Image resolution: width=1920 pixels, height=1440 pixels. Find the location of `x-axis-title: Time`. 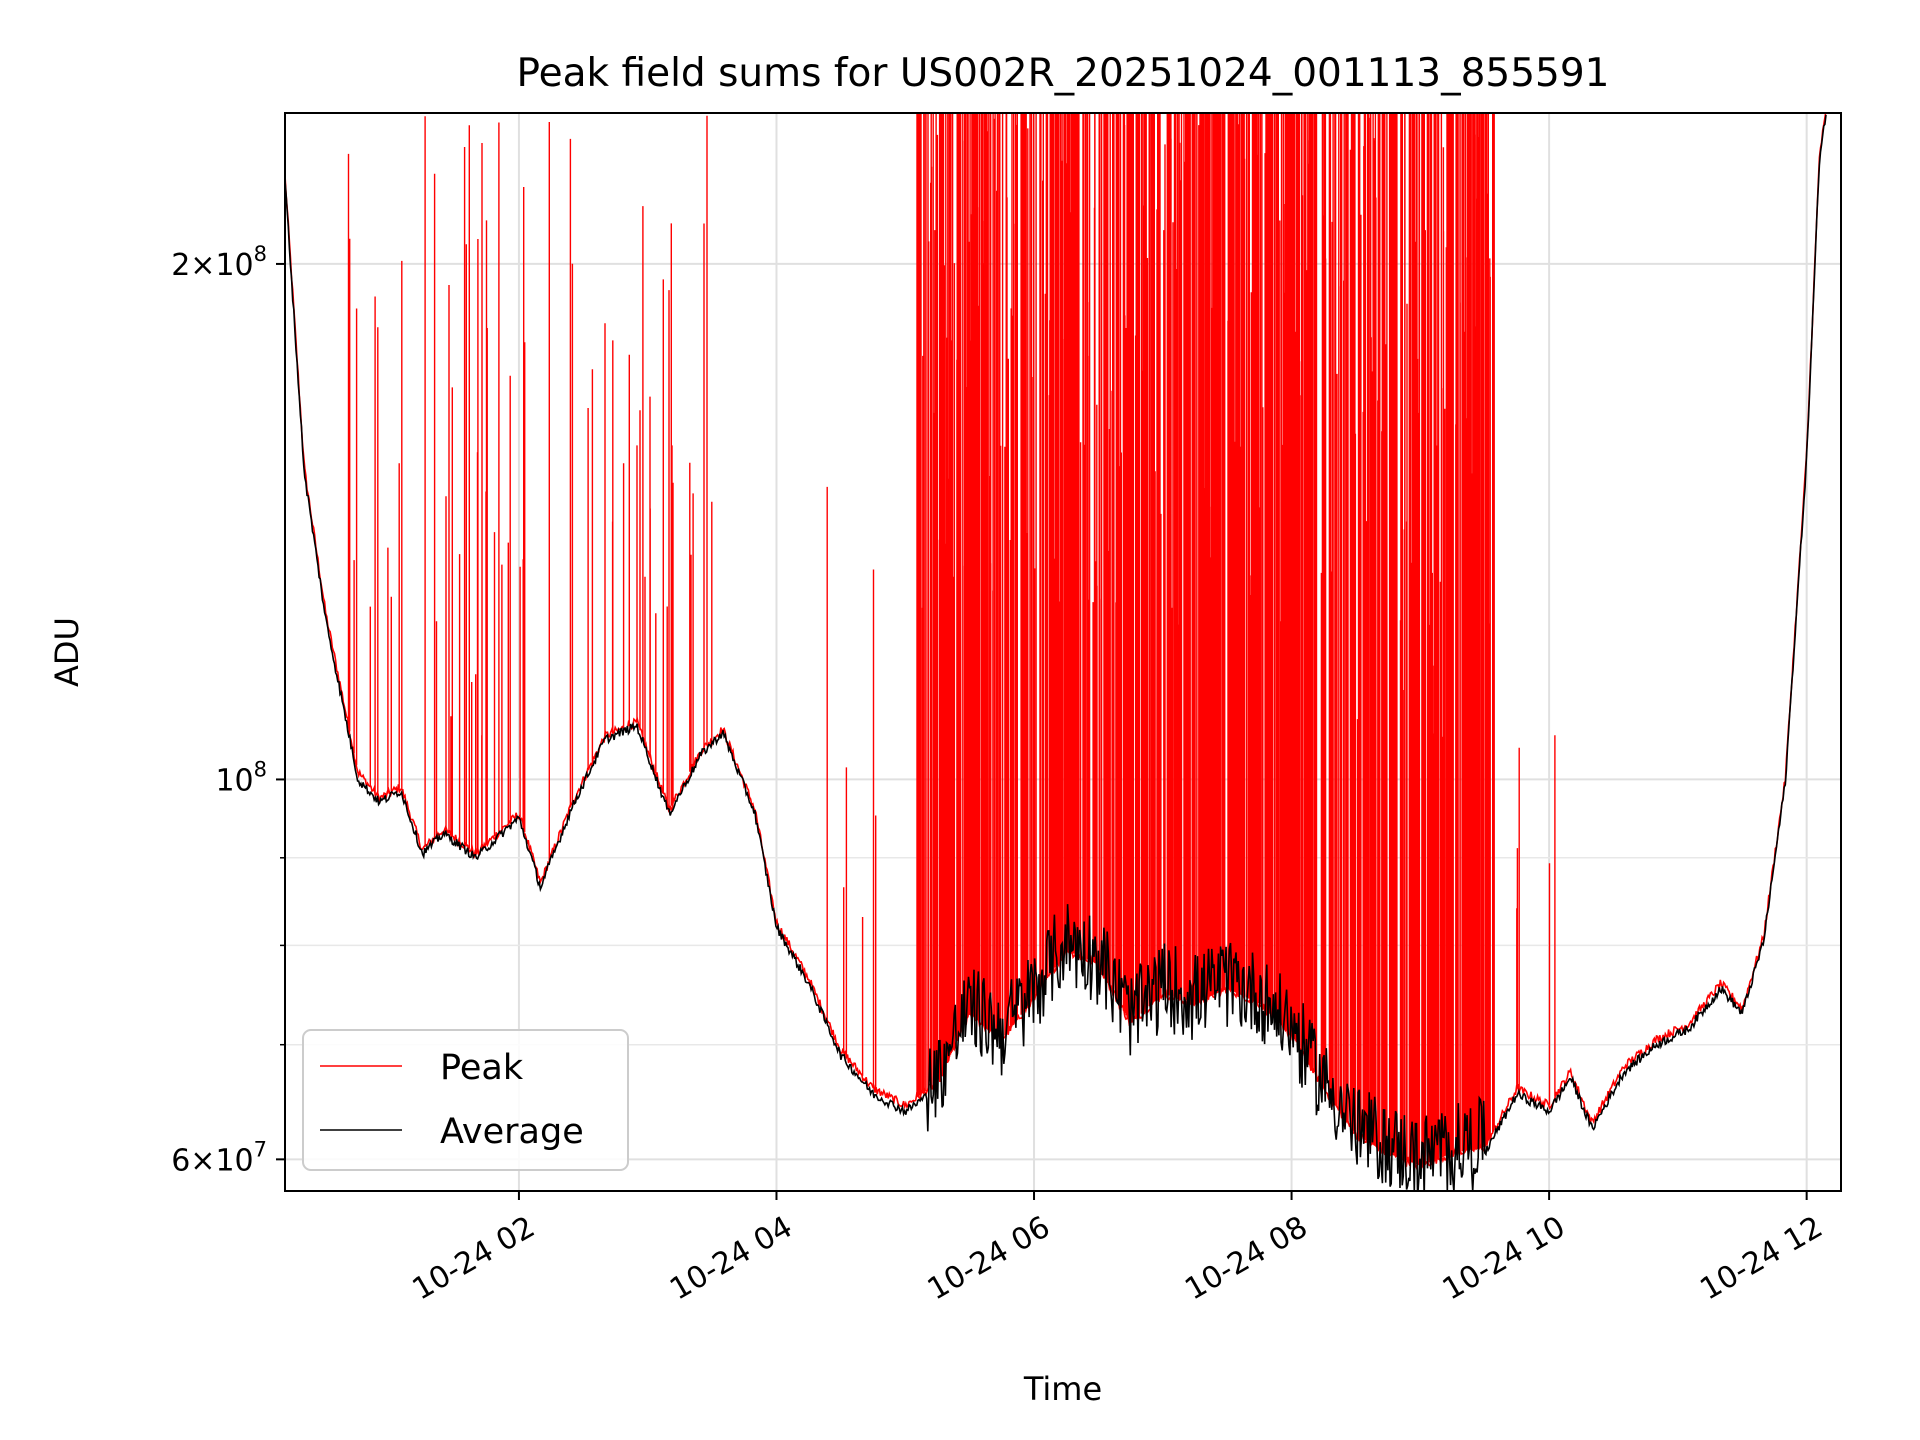

x-axis-title: Time is located at coordinates (1062, 1389).